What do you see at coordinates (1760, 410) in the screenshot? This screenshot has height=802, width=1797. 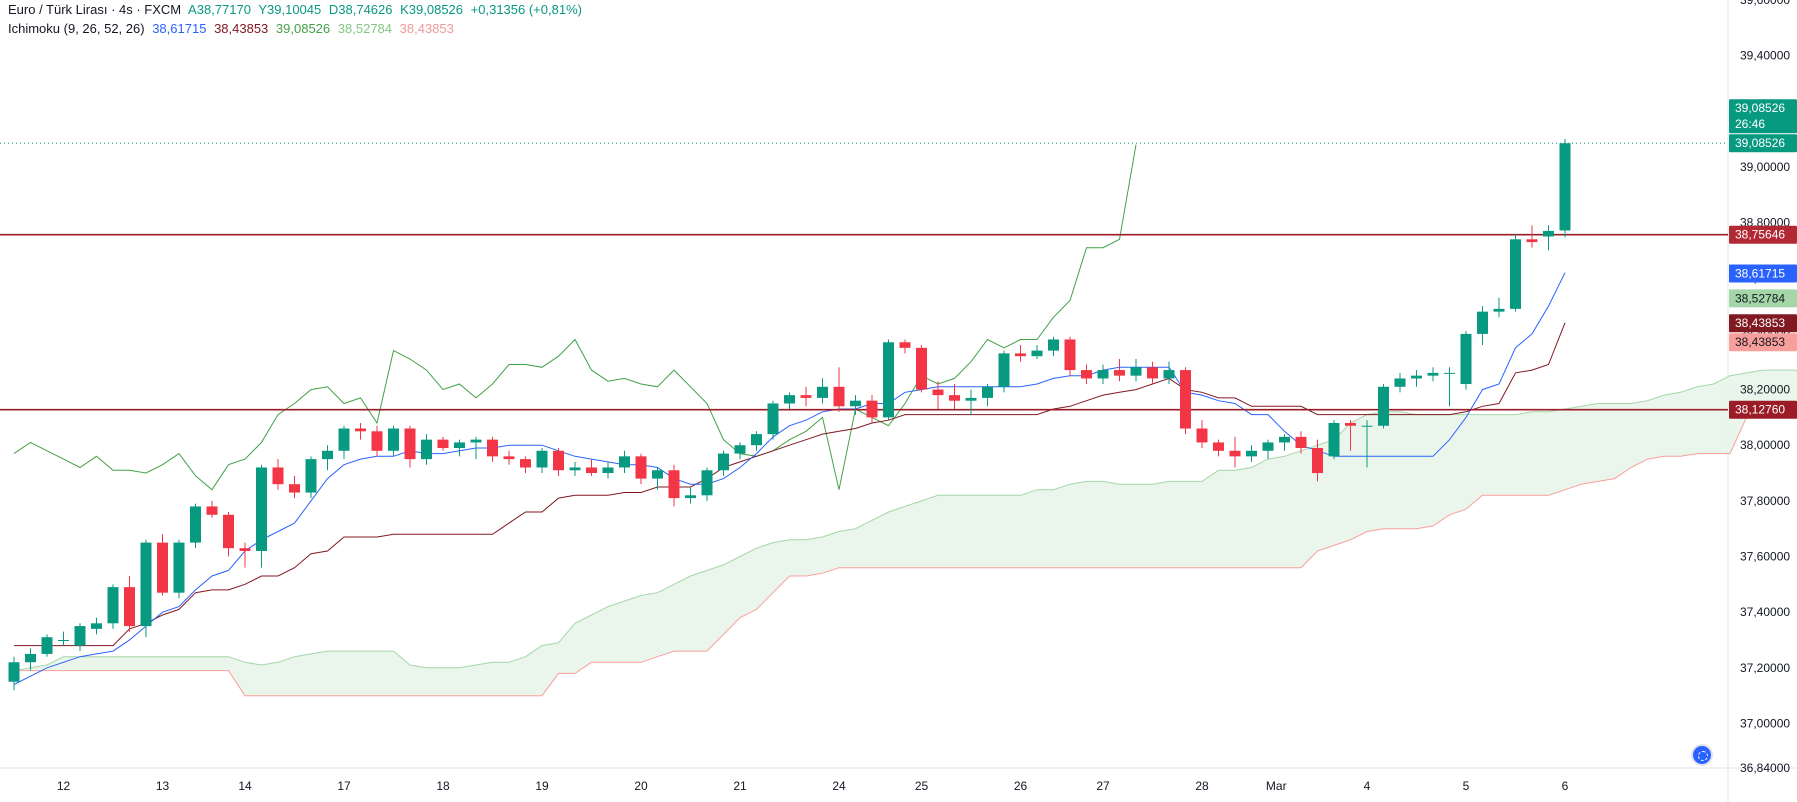 I see `price-label-text: 38,12760` at bounding box center [1760, 410].